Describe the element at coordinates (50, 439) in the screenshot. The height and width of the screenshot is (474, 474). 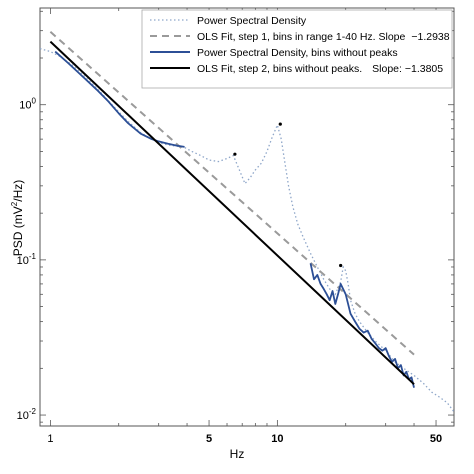
I see `x-tick-label: 1` at that location.